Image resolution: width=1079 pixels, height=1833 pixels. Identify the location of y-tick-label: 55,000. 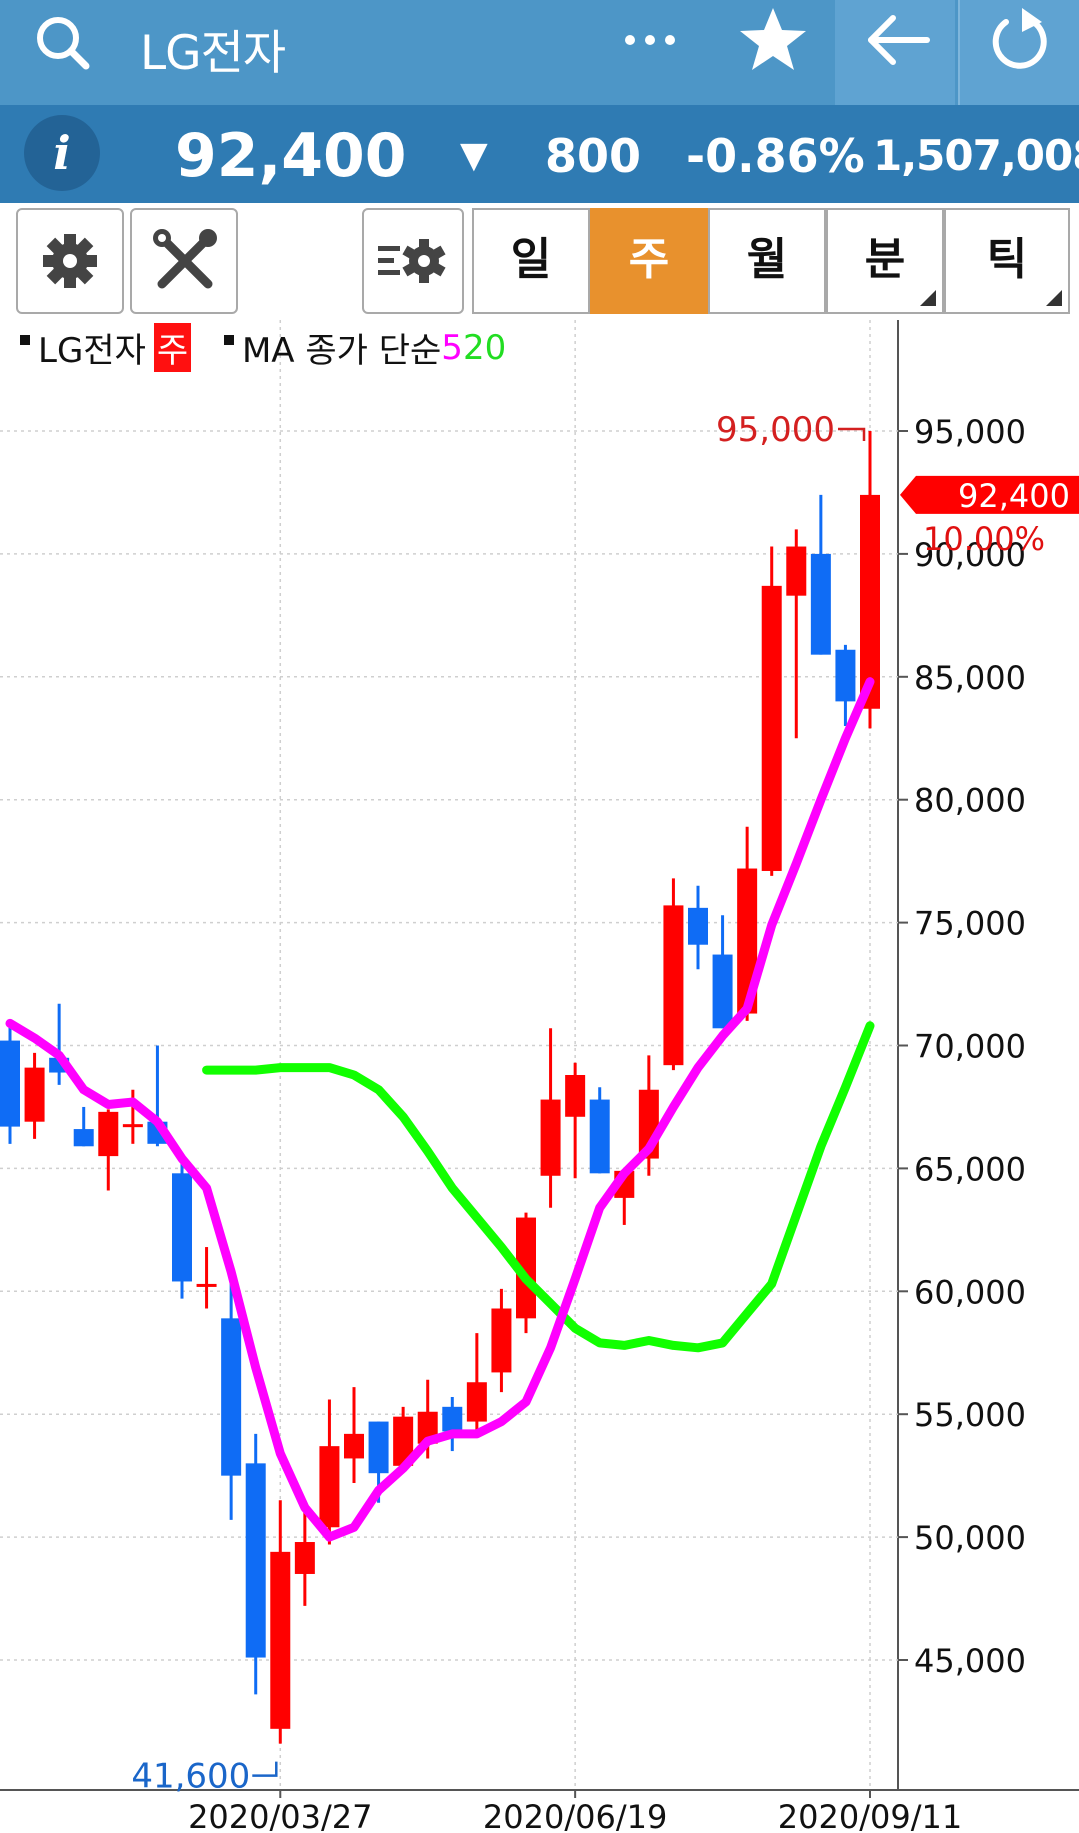
(970, 1415).